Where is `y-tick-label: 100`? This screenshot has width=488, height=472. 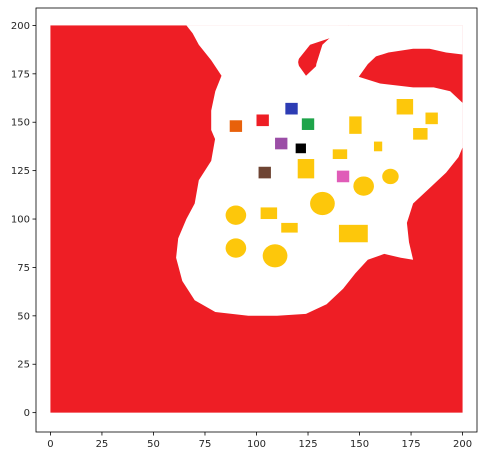
y-tick-label: 100 is located at coordinates (20, 220).